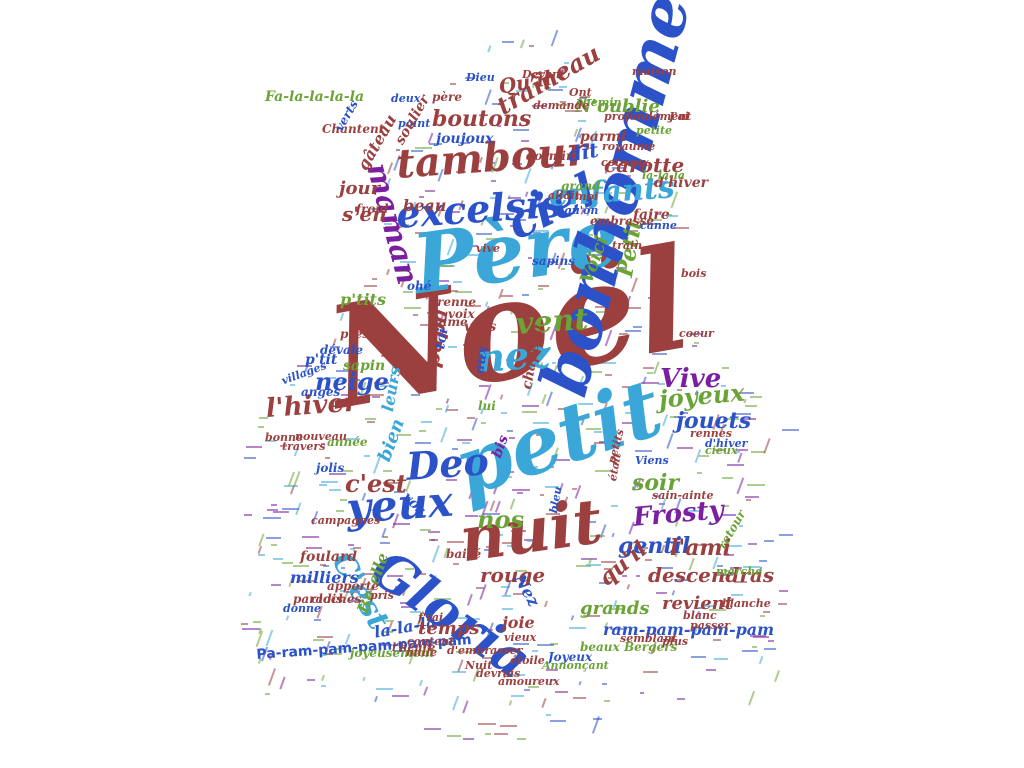 The width and height of the screenshot is (1024, 768). I want to click on word-cloud-word: Bergers, so click(651, 647).